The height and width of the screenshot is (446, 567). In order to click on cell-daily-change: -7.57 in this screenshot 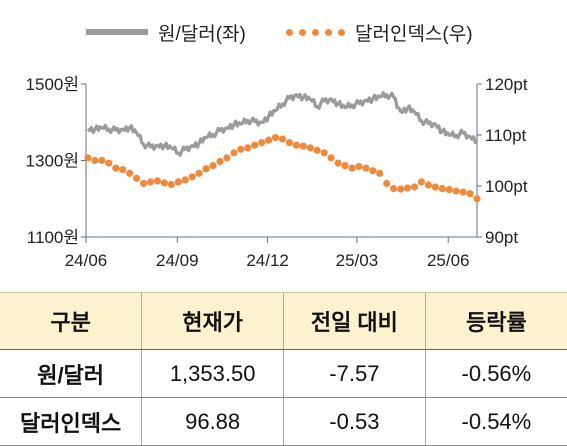, I will do `click(354, 373)`.